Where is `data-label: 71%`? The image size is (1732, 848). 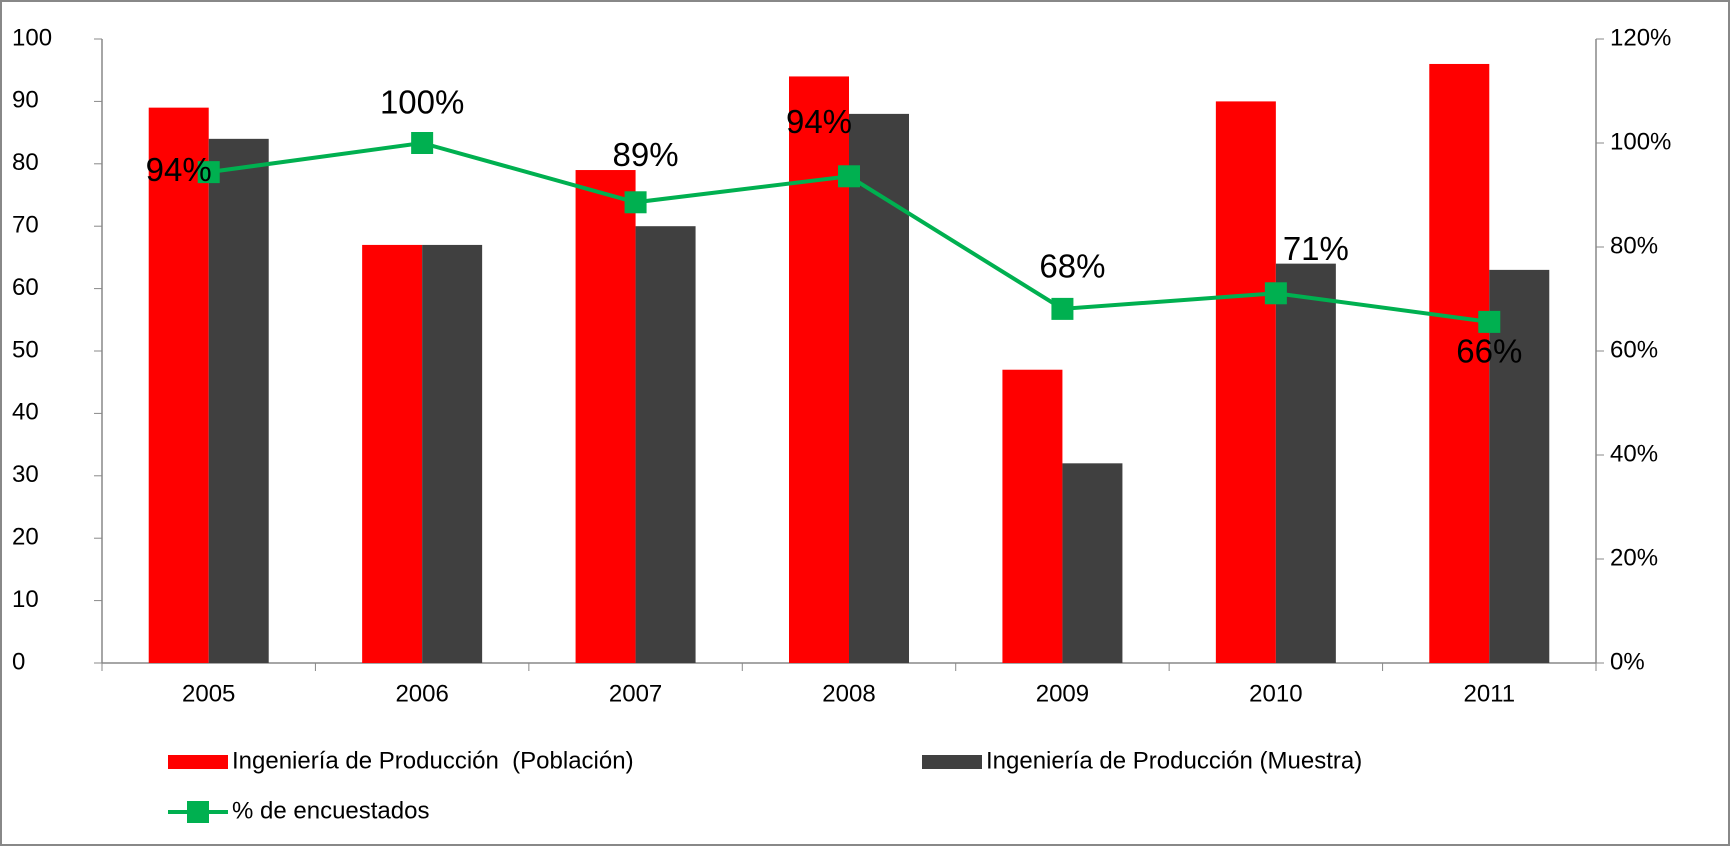
data-label: 71% is located at coordinates (1316, 248).